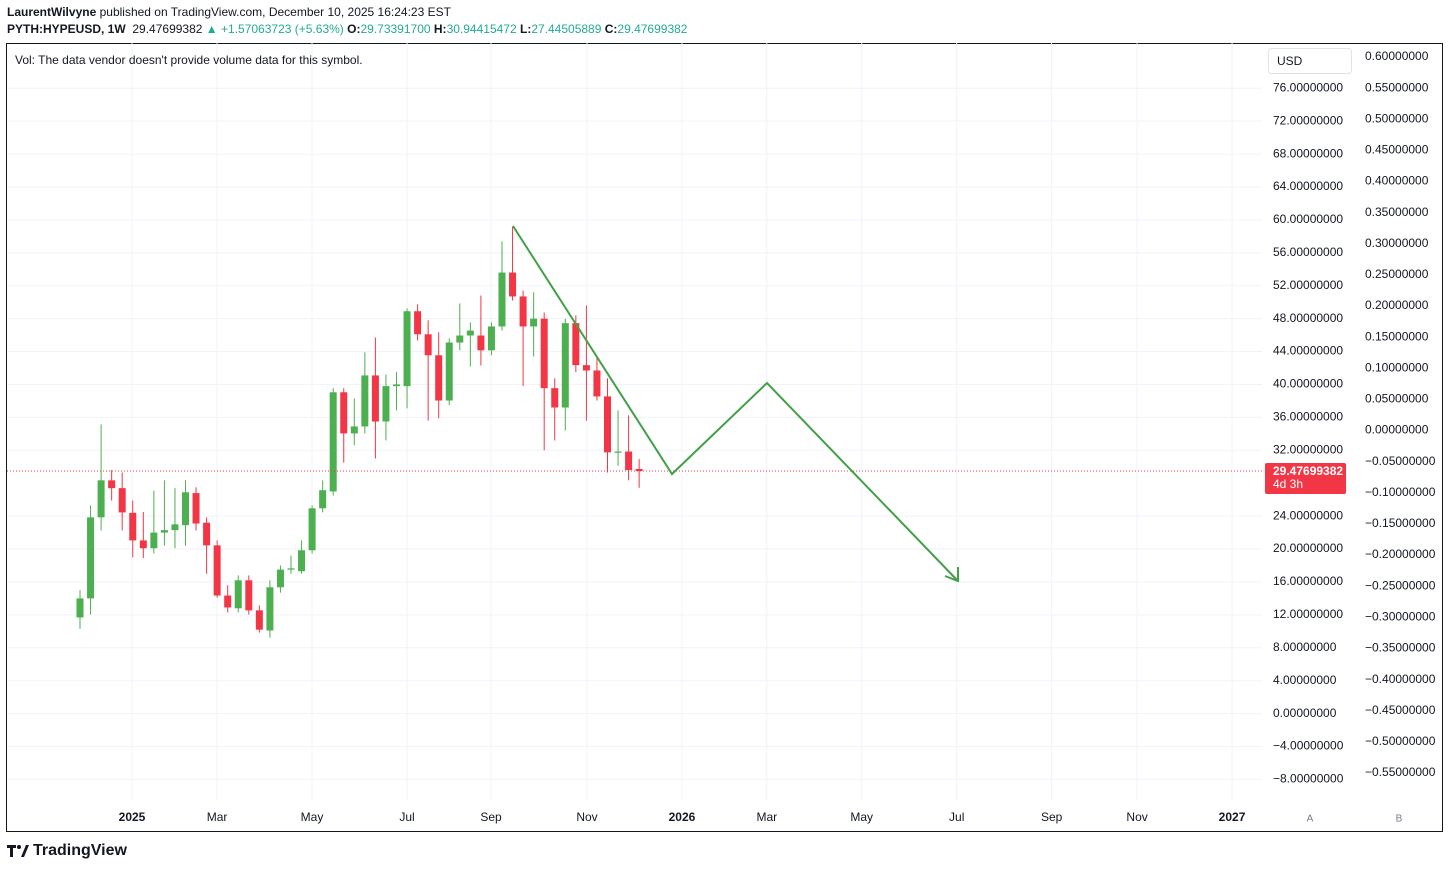 This screenshot has width=1449, height=869. Describe the element at coordinates (491, 817) in the screenshot. I see `x-tick-label: Sep` at that location.